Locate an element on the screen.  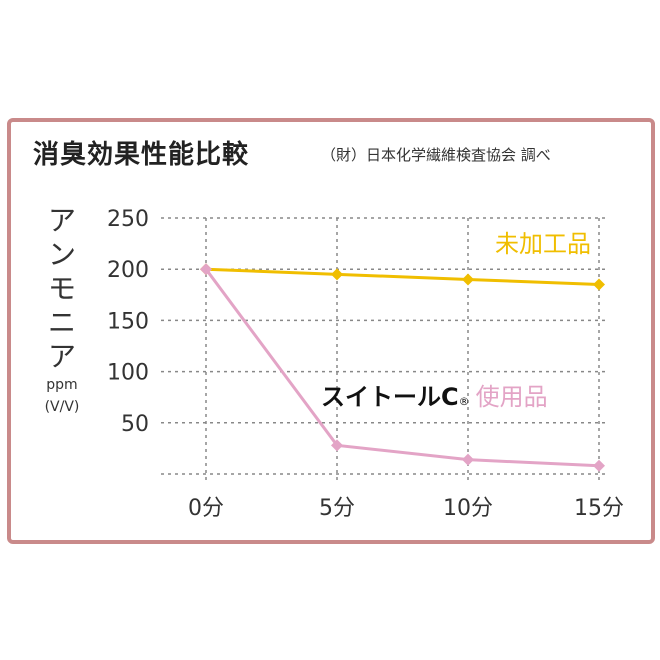
y-label-char: ニ is located at coordinates (61, 322).